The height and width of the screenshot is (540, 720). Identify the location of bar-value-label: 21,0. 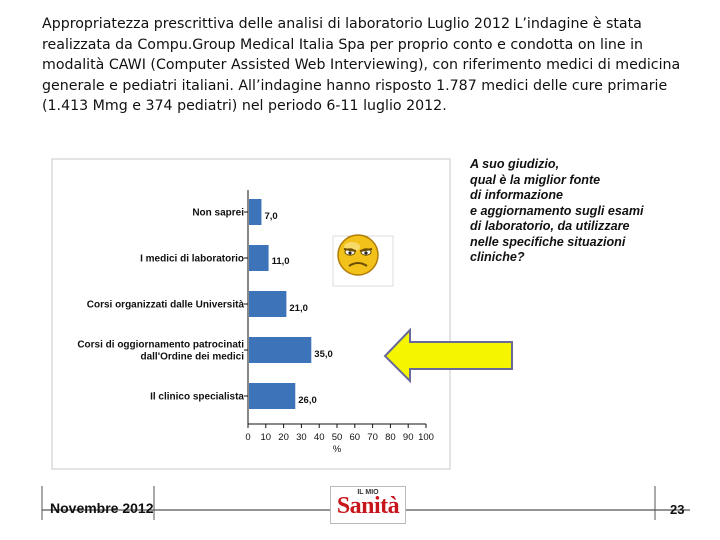
(298, 308).